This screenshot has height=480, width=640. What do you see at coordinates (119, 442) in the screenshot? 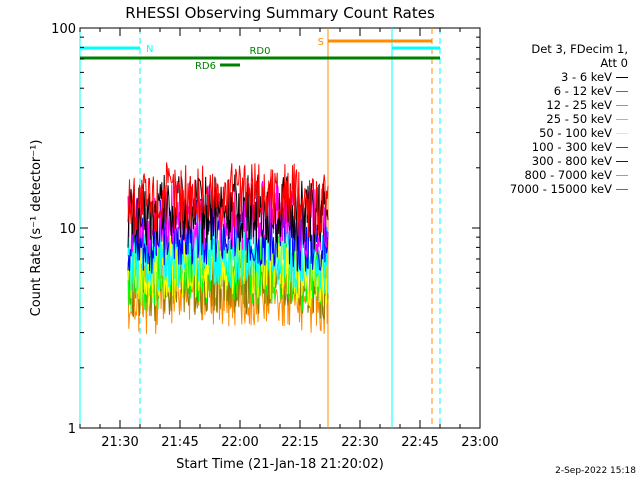
I see `x-tick-label: 21:30` at bounding box center [119, 442].